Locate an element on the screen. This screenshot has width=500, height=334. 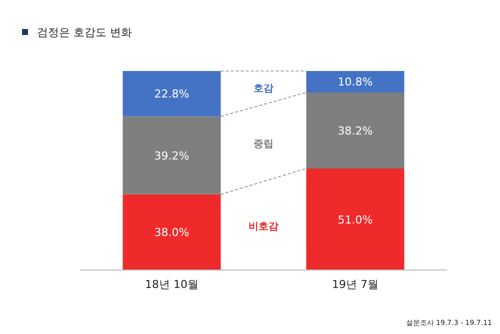
data-label: 10.8% is located at coordinates (355, 82).